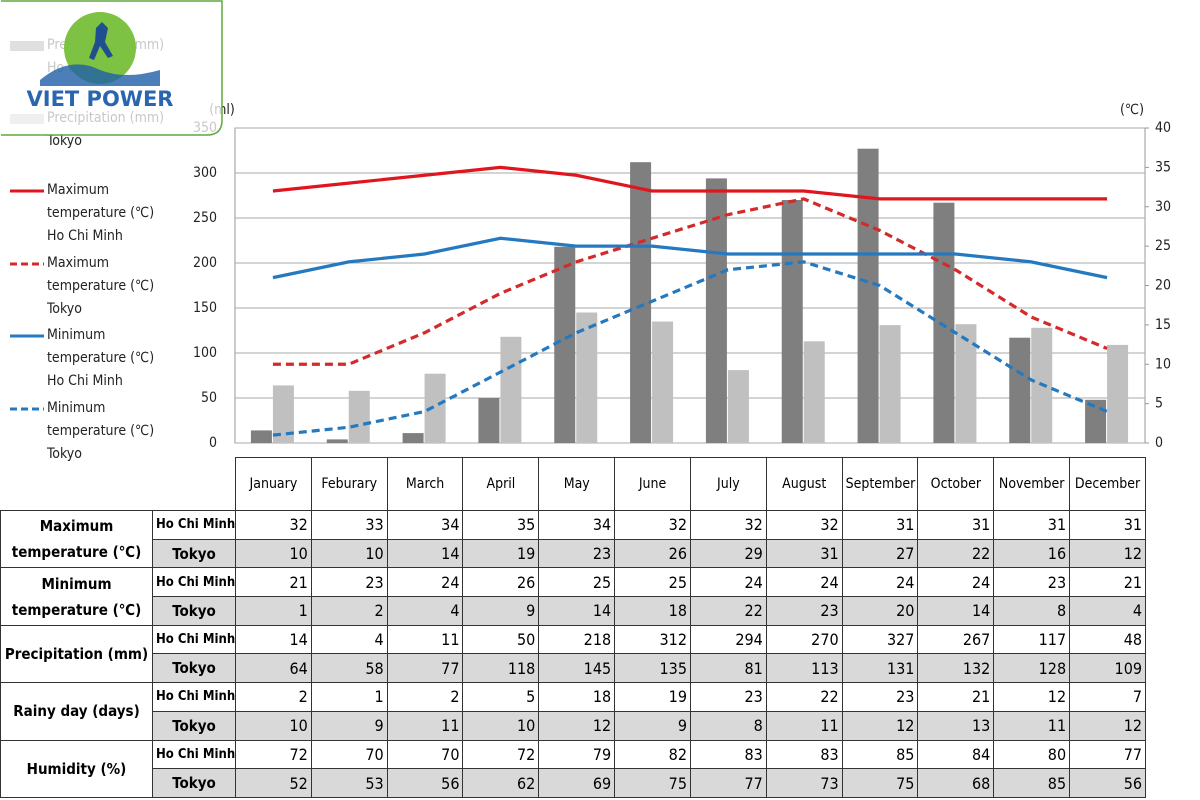 Image resolution: width=1200 pixels, height=800 pixels. Describe the element at coordinates (273, 484) in the screenshot. I see `month-header: January` at that location.